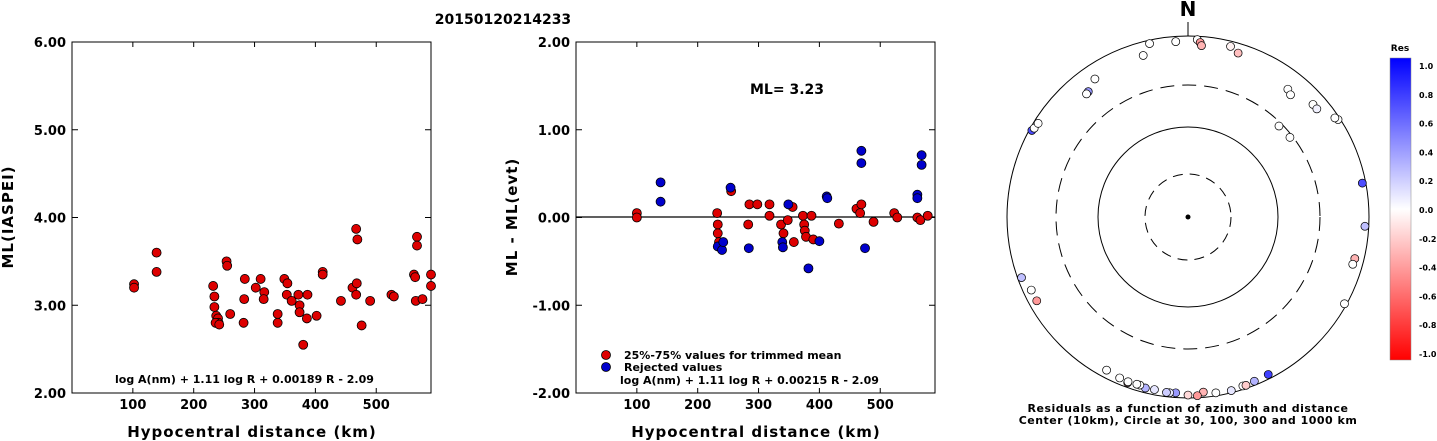  I want to click on ring-30km, so click(1188, 217).